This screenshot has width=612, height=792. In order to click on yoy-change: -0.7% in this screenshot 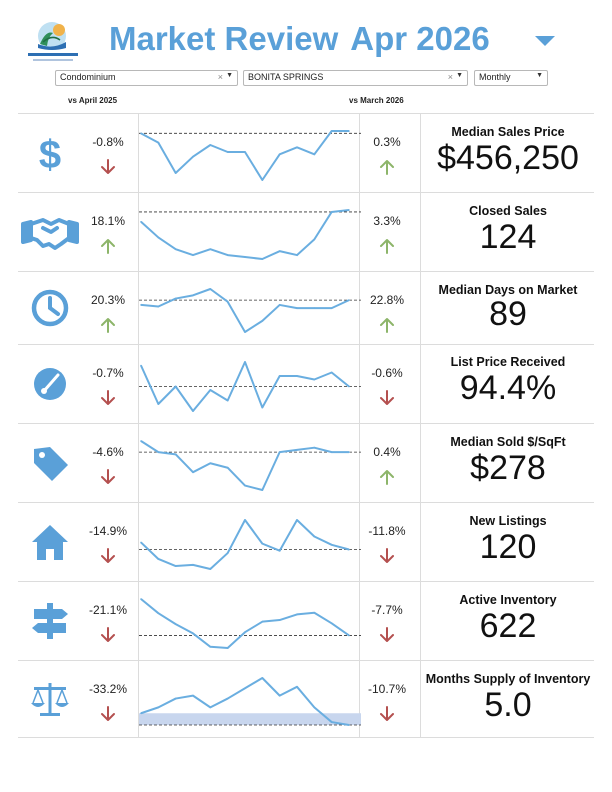, I will do `click(108, 373)`.